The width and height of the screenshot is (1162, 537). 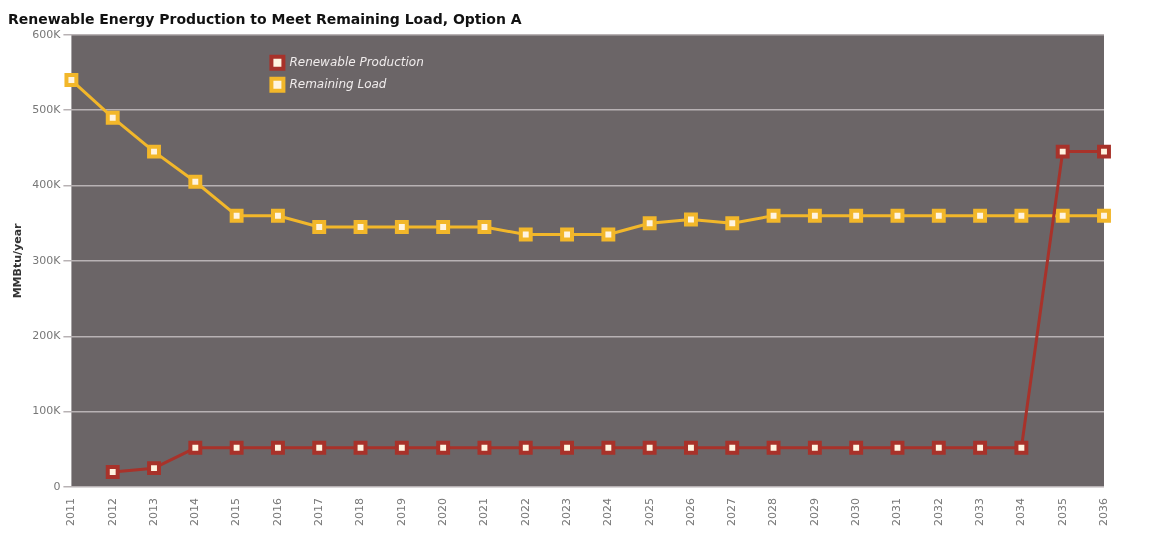 I want to click on x-tick-label: 2013, so click(x=153, y=512).